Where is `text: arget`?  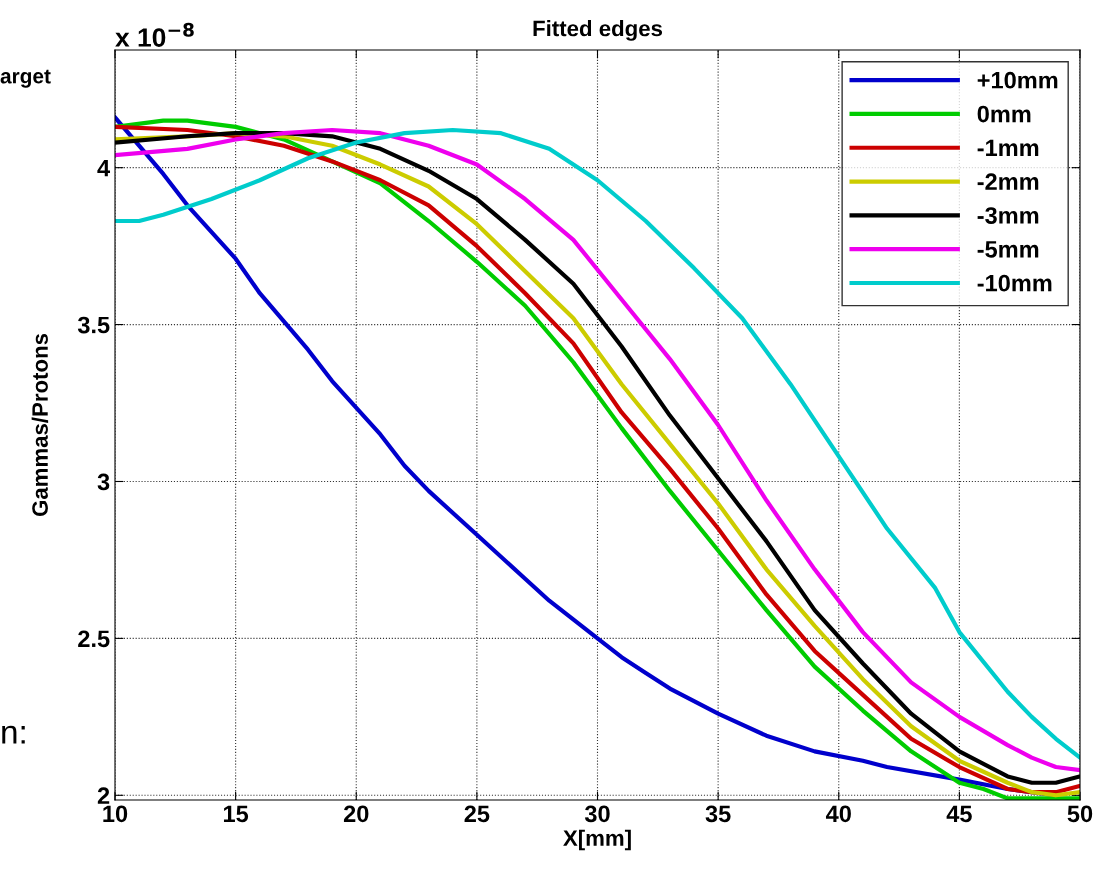 text: arget is located at coordinates (25, 78).